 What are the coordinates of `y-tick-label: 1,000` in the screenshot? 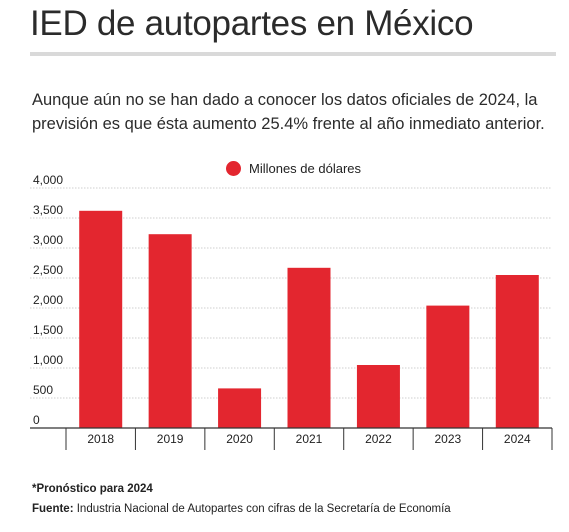 It's located at (48, 360).